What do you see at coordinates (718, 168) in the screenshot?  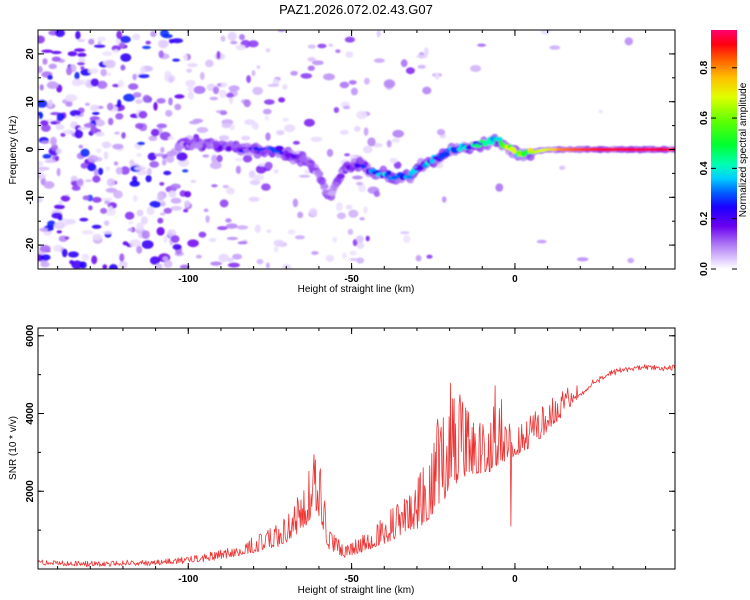 I see `colorbar-ticks: 0.0 0.2 0.4 0.6 0.8` at bounding box center [718, 168].